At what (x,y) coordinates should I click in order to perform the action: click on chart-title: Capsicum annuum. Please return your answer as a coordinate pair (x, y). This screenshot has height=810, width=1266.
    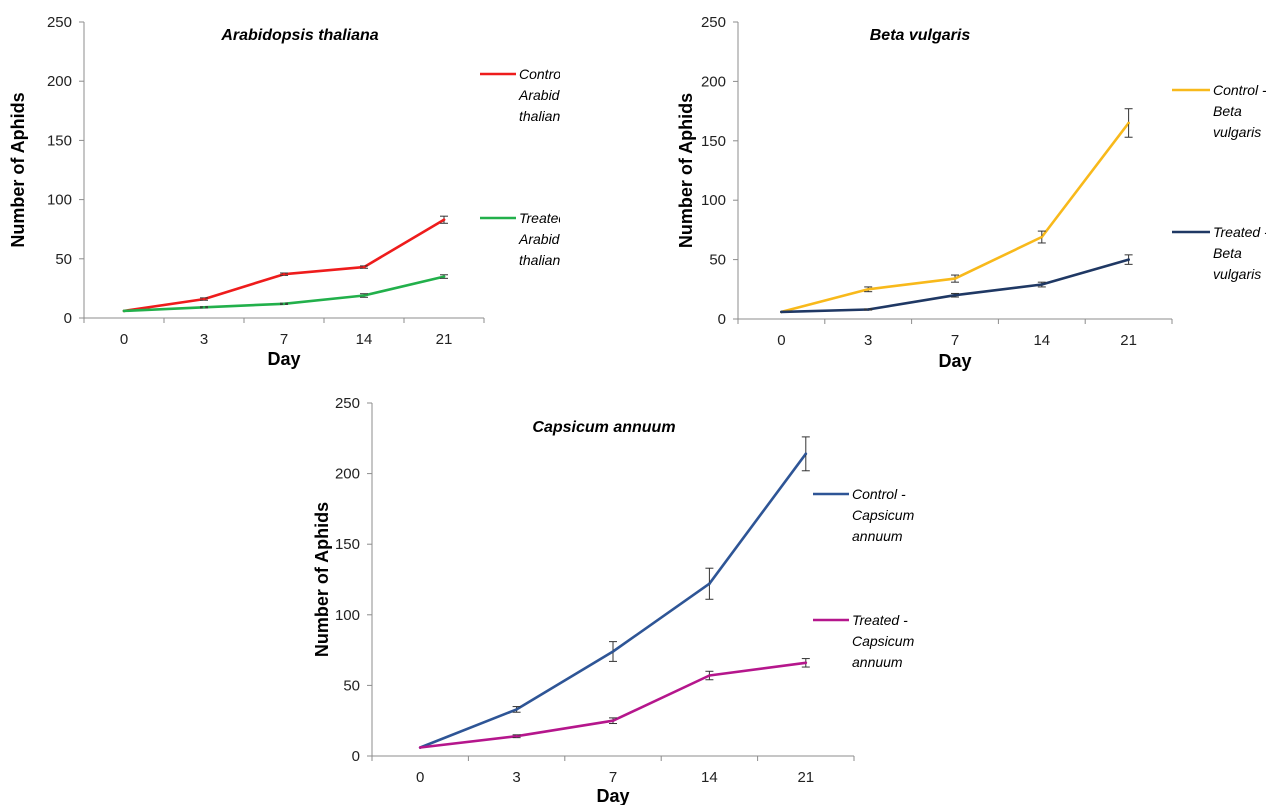
    Looking at the image, I should click on (603, 427).